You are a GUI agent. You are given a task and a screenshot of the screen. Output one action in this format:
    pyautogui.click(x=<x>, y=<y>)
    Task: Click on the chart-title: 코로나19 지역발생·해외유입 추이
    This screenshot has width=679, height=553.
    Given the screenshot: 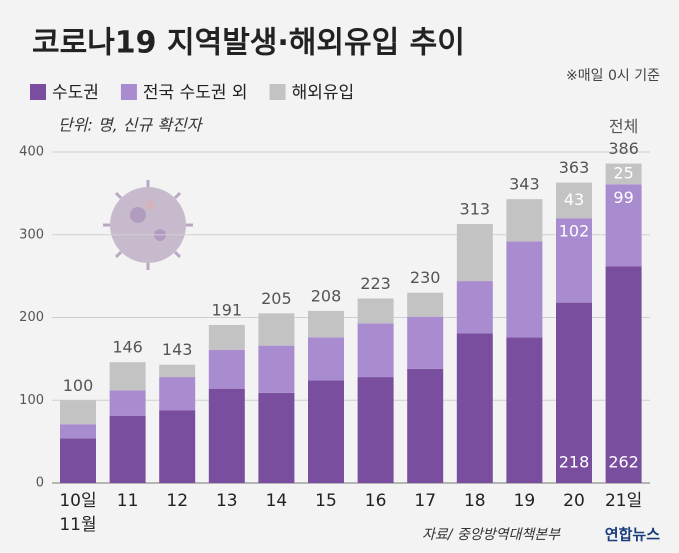 What is the action you would take?
    pyautogui.click(x=248, y=43)
    